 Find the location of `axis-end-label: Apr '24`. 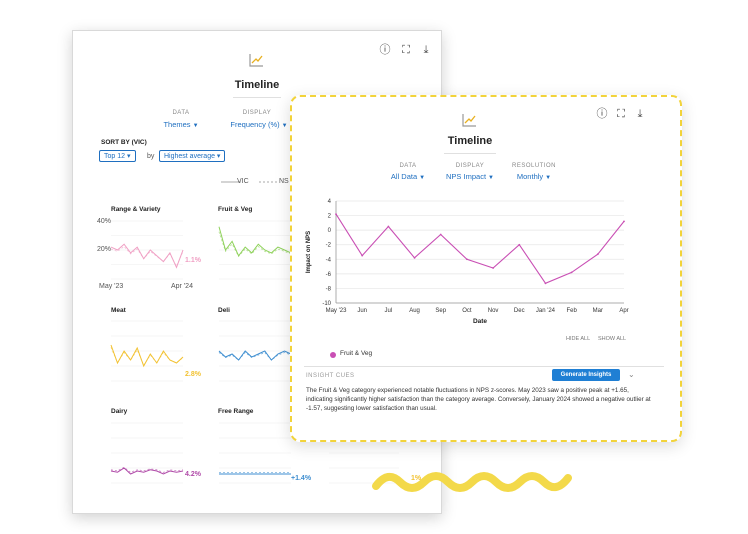

axis-end-label: Apr '24 is located at coordinates (182, 286).